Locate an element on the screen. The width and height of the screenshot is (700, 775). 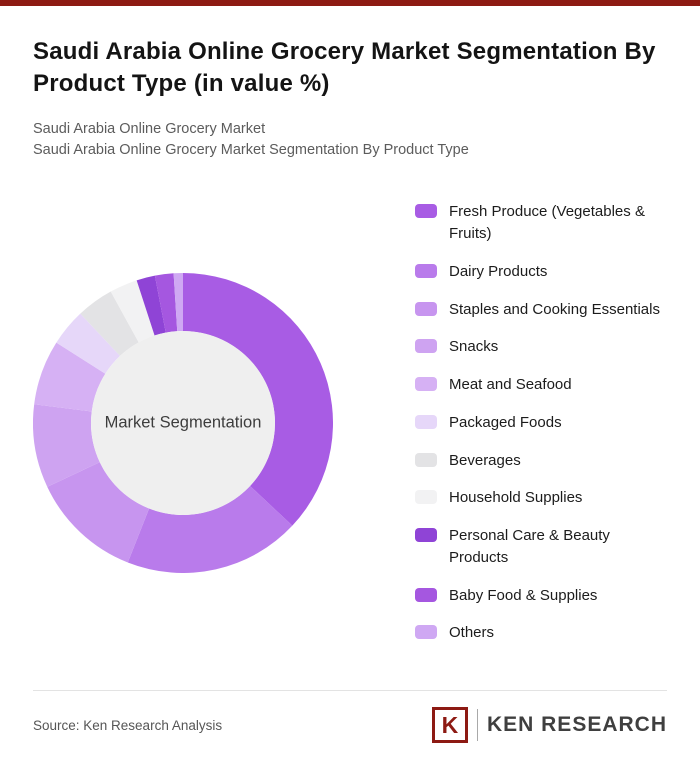
legend-label: Household Supplies is located at coordinates (516, 498).